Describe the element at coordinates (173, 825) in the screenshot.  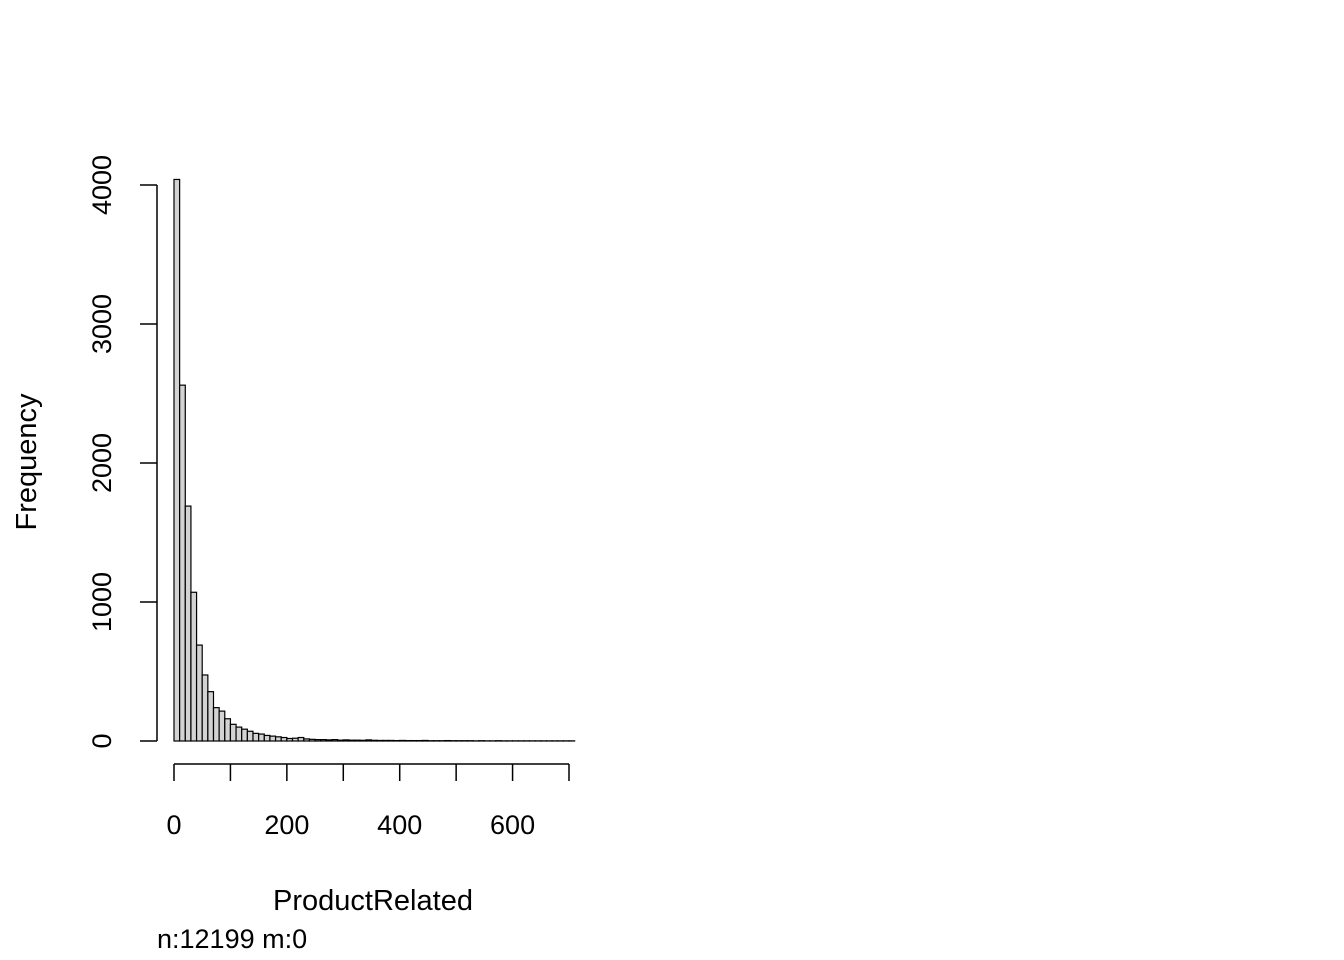
I see `x-tick-label: 0` at that location.